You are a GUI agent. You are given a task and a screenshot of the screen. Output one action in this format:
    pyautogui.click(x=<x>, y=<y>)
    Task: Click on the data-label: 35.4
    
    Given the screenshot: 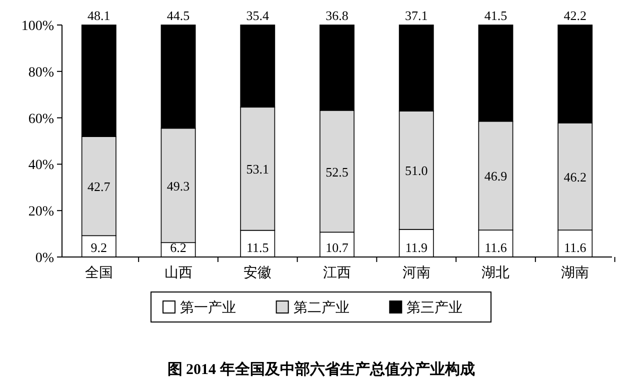 What is the action you would take?
    pyautogui.click(x=258, y=15)
    